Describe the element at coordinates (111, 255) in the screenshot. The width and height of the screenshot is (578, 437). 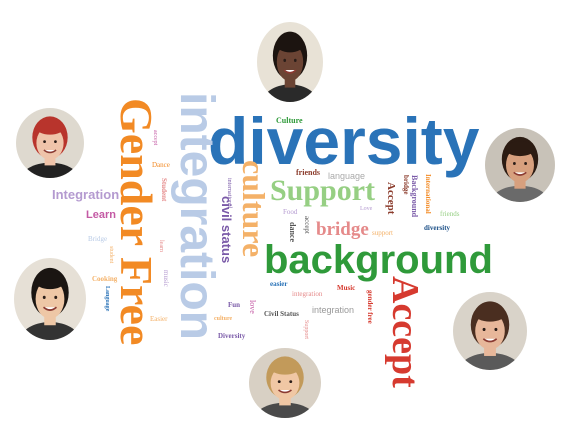
I see `word-student-small: student` at that location.